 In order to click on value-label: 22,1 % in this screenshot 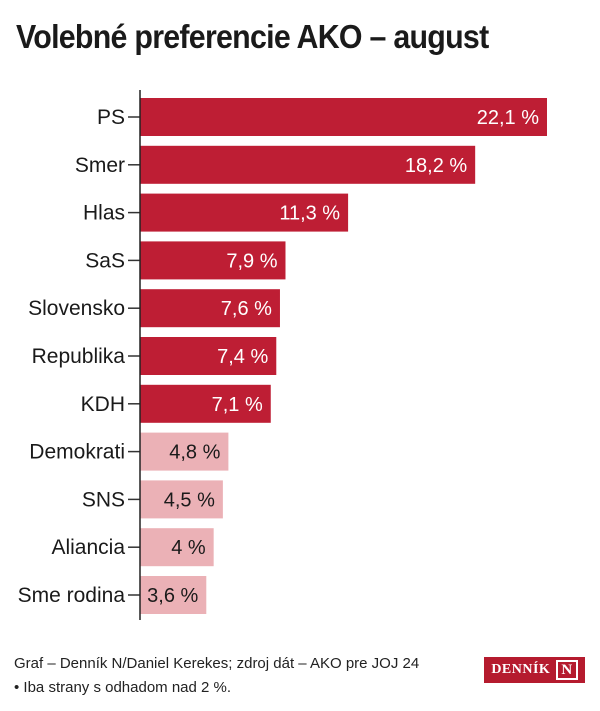, I will do `click(508, 118)`.